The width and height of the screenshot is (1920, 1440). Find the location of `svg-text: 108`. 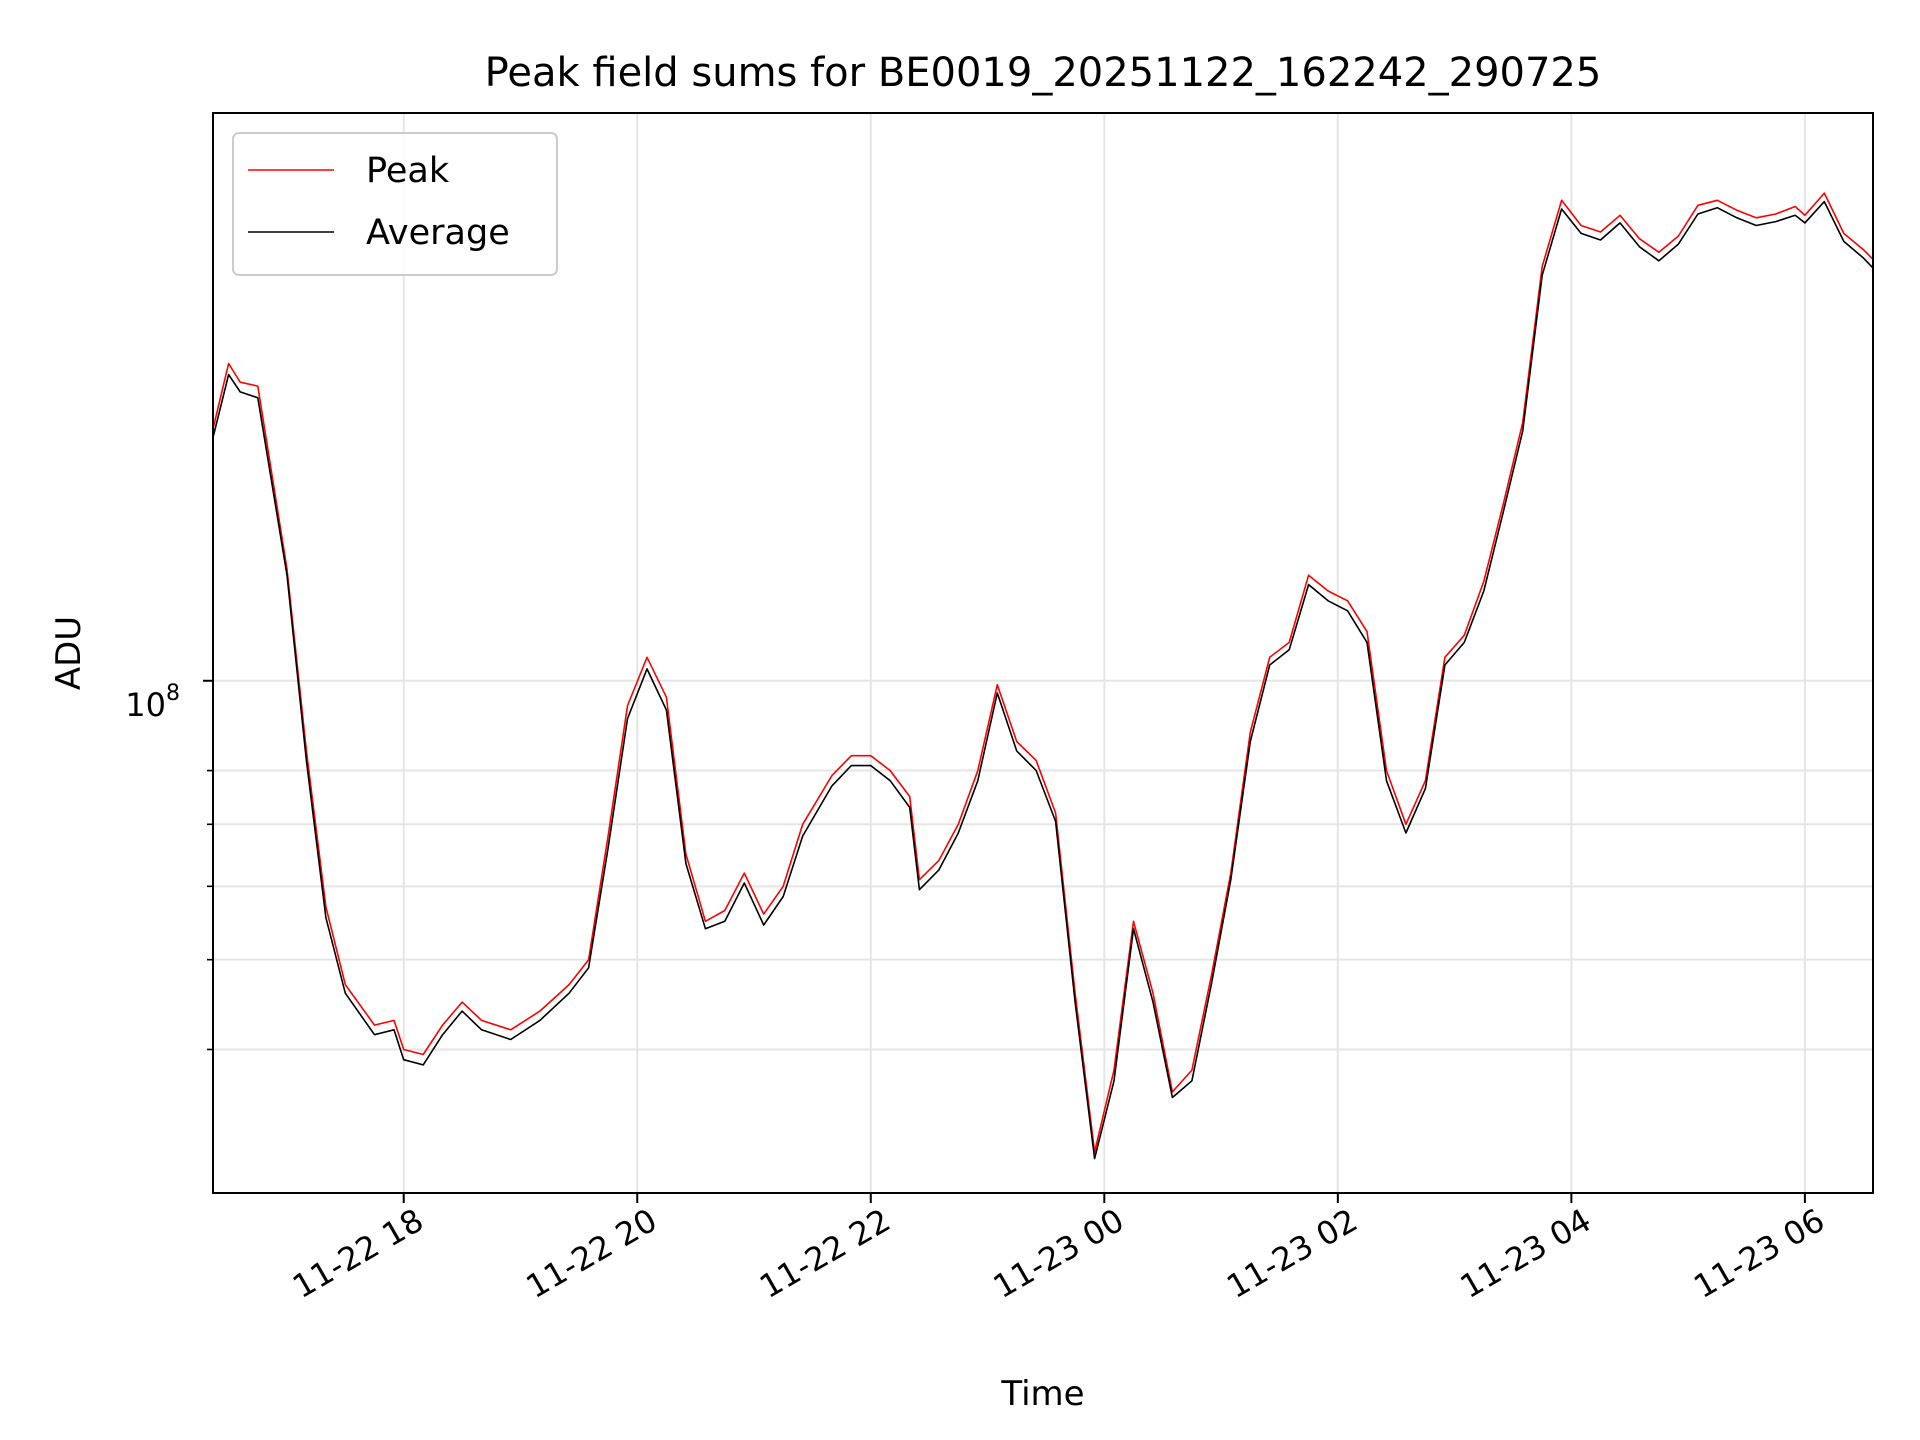

svg-text: 108 is located at coordinates (152, 702).